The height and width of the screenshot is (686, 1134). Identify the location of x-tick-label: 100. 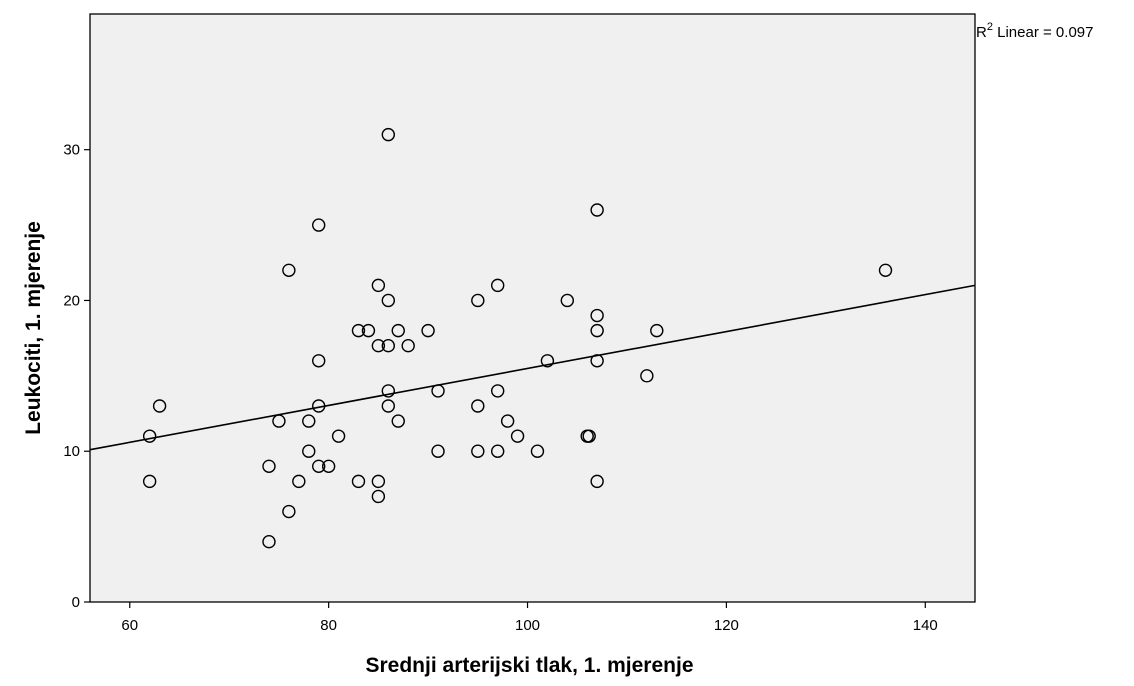
(527, 625).